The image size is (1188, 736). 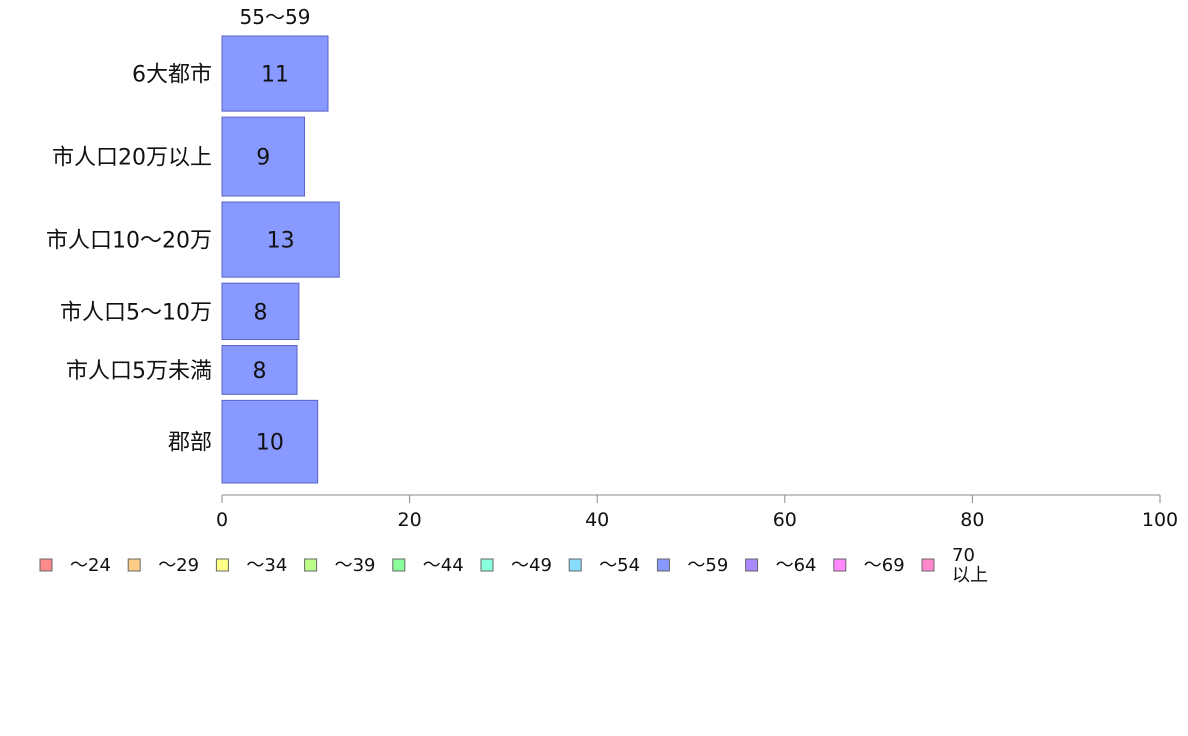 What do you see at coordinates (136, 312) in the screenshot?
I see `category-label: 市人口5〜10万` at bounding box center [136, 312].